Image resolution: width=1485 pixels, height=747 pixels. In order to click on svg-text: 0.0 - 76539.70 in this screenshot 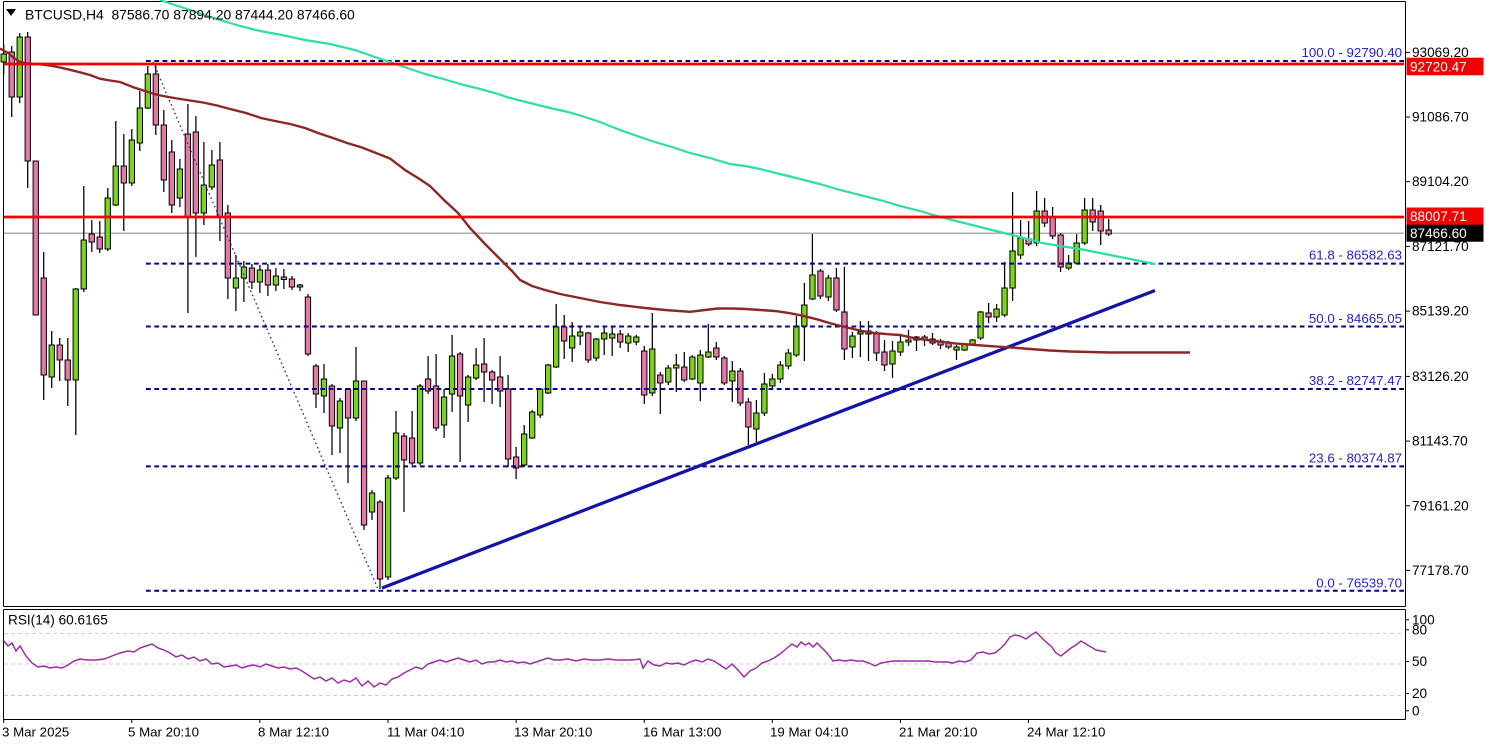, I will do `click(1359, 583)`.